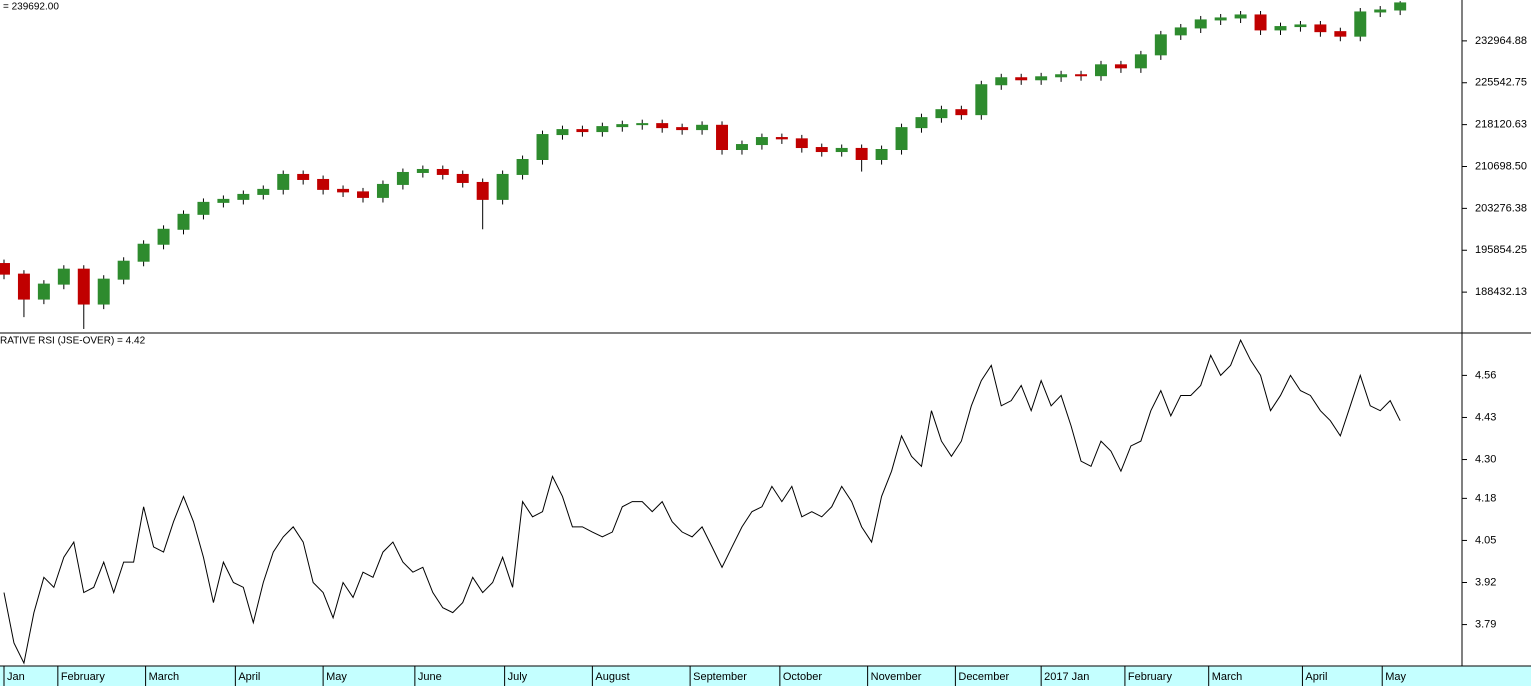 This screenshot has width=1531, height=686. What do you see at coordinates (1485, 624) in the screenshot?
I see `y-tick-label: 3.79` at bounding box center [1485, 624].